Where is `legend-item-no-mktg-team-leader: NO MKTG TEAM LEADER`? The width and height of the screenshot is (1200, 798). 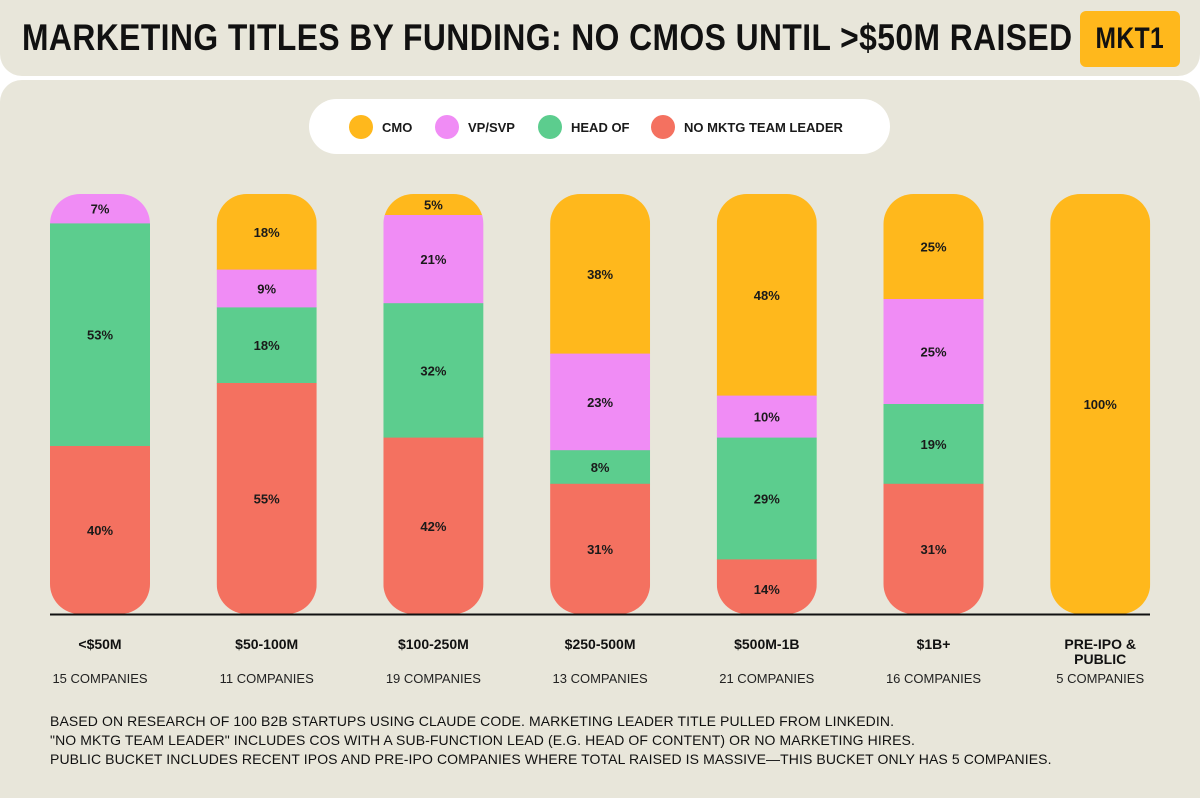
legend-item-no-mktg-team-leader: NO MKTG TEAM LEADER is located at coordinates (747, 127).